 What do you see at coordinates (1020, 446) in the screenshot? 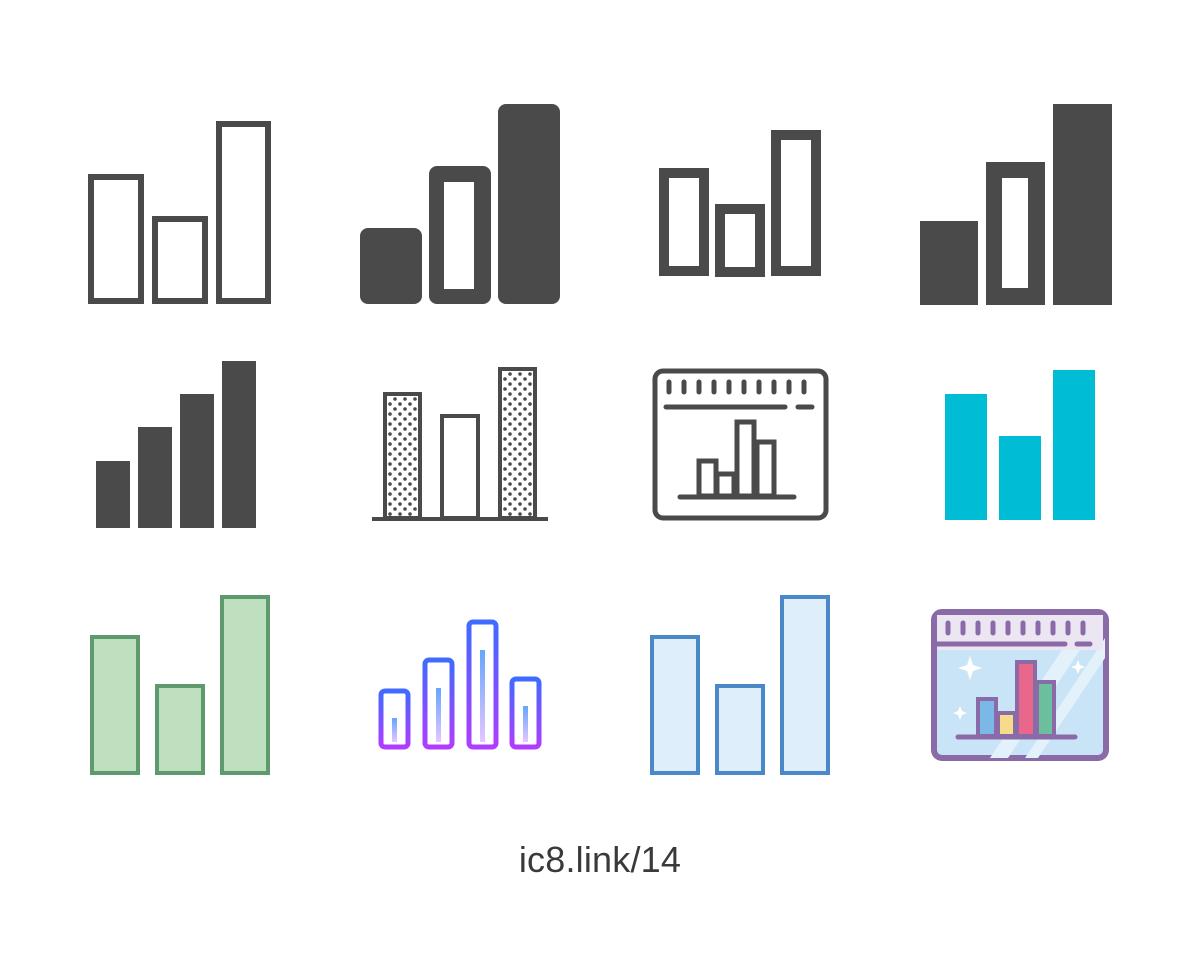
I see `bar-chart-cyan-icon` at bounding box center [1020, 446].